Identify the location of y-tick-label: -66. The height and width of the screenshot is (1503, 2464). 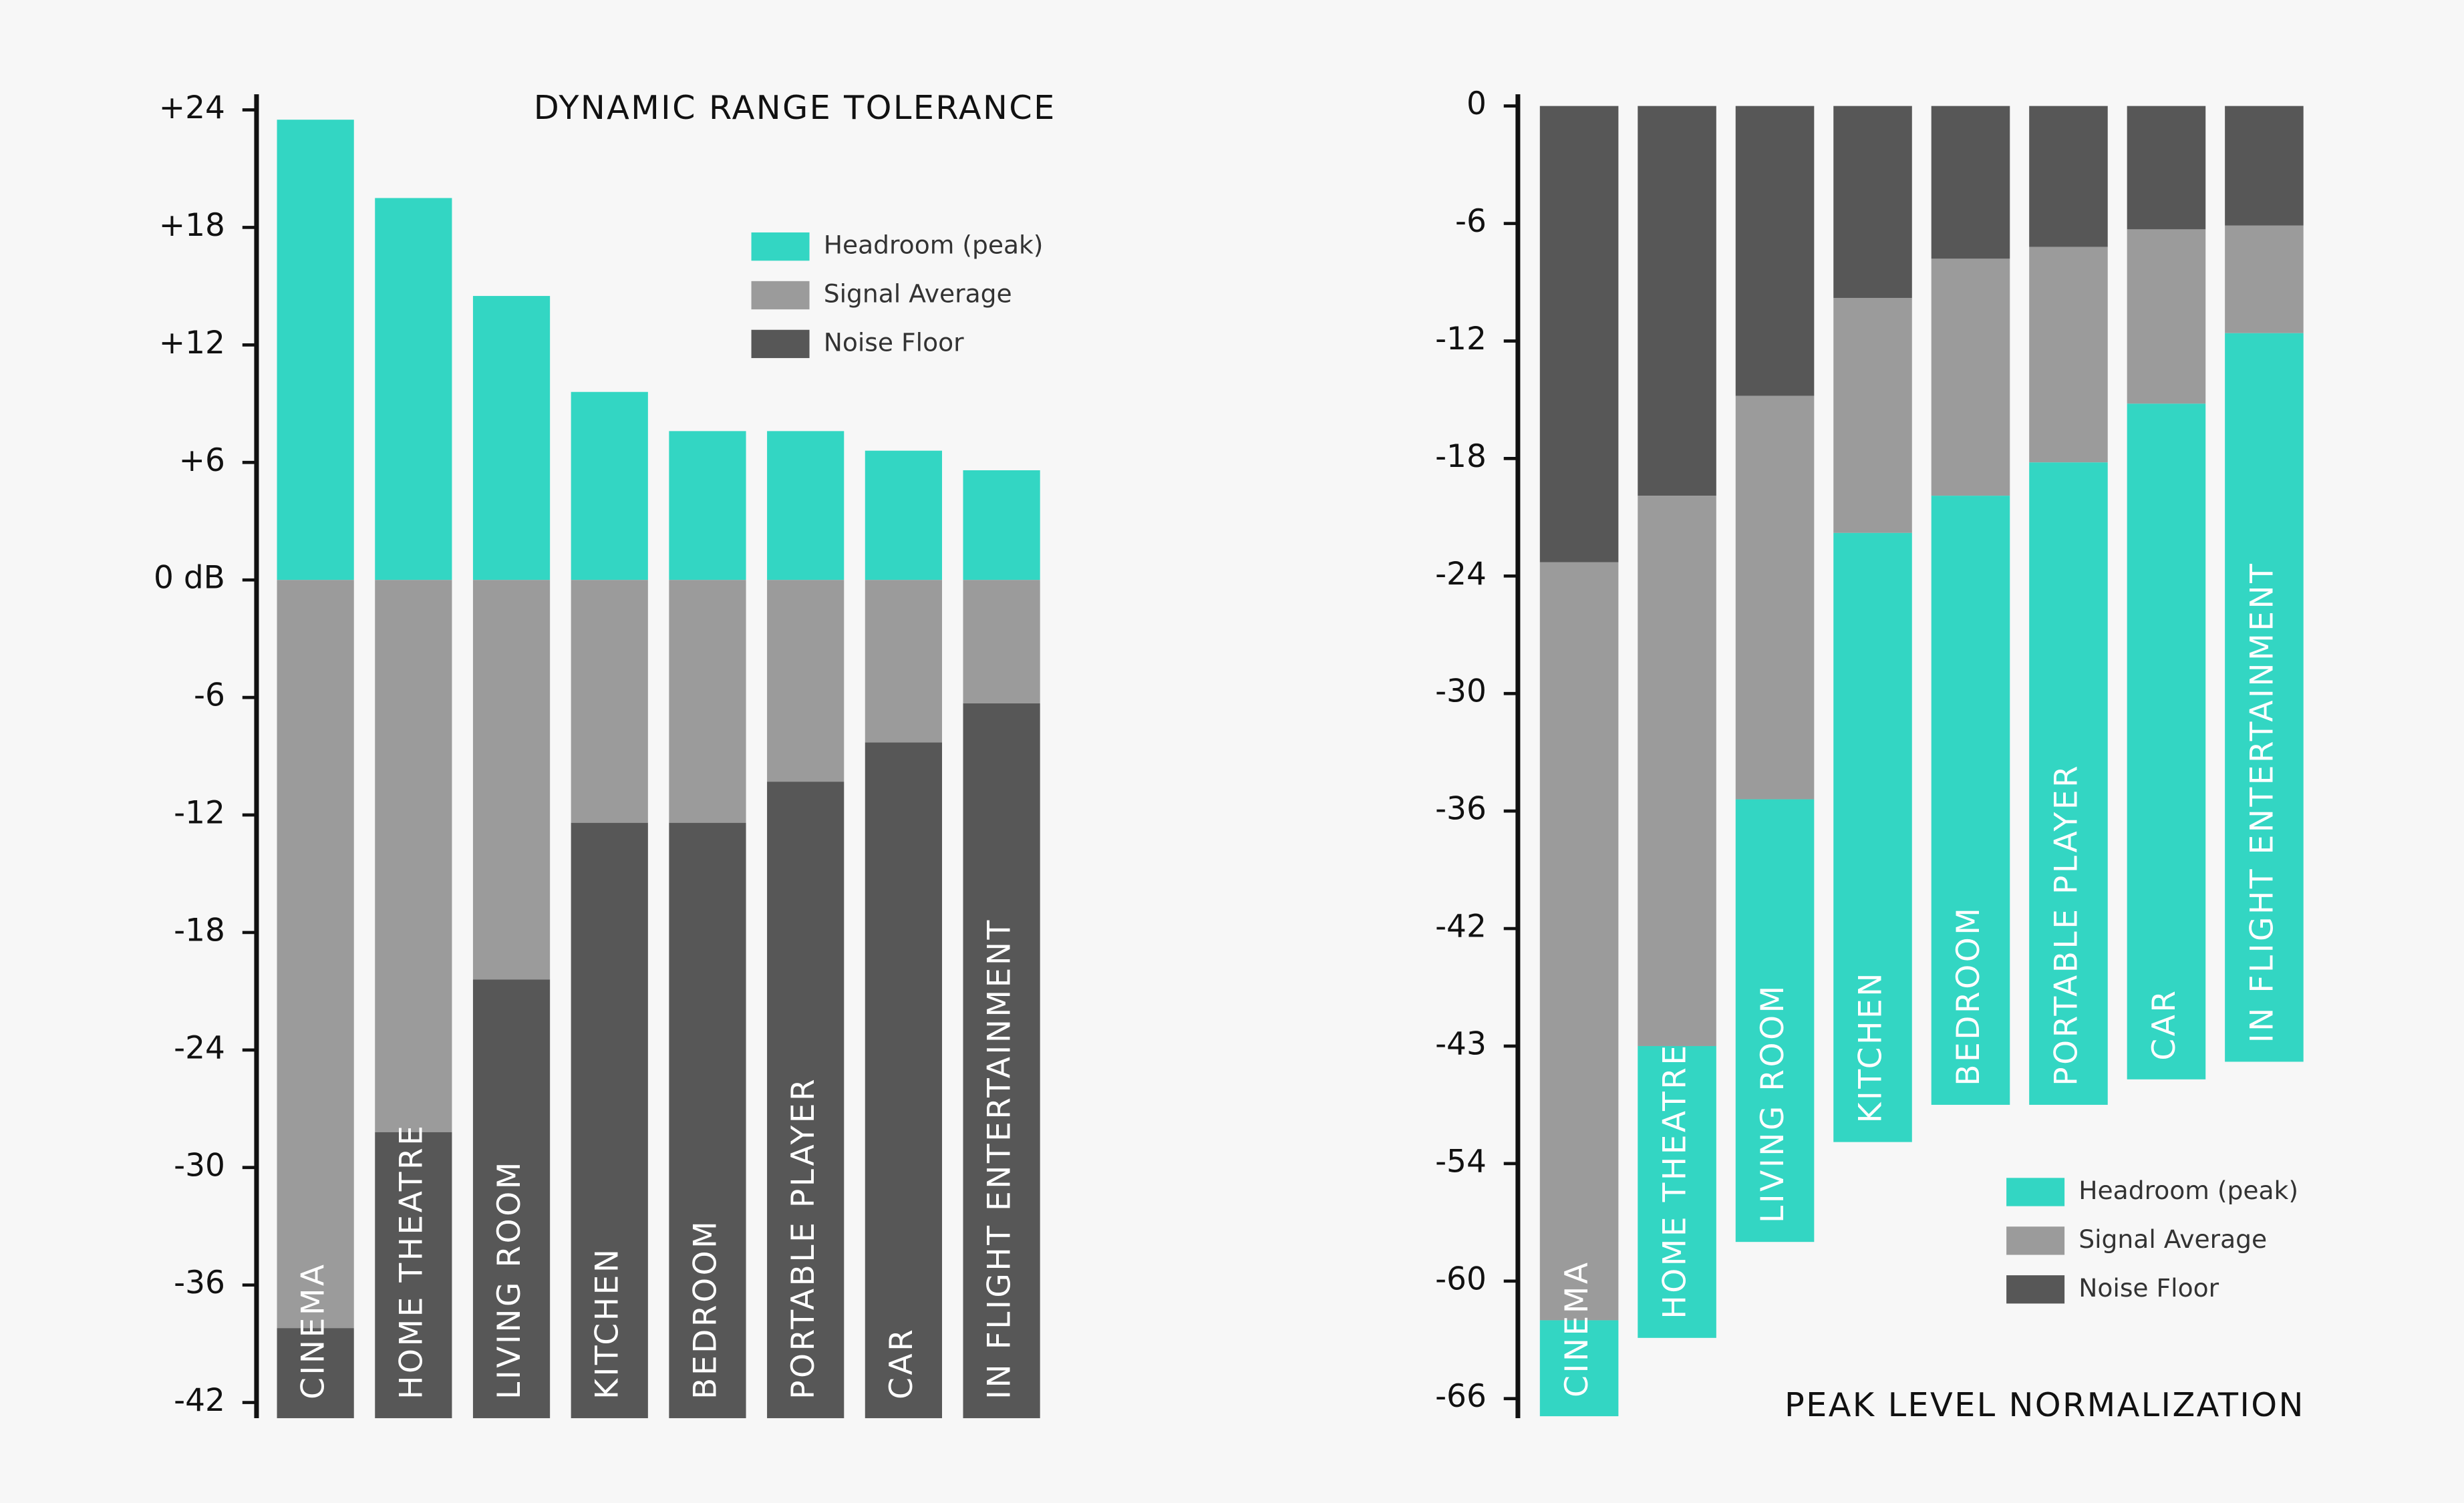
(1461, 1397).